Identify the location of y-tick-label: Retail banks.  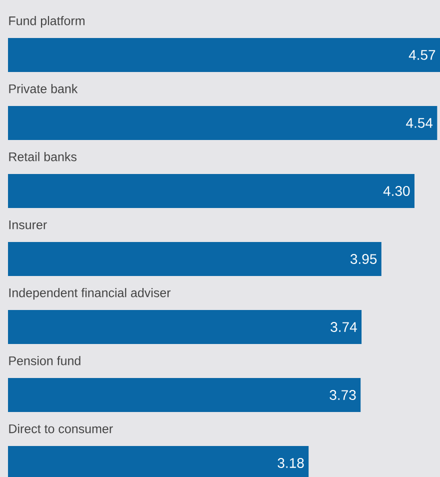
(43, 157).